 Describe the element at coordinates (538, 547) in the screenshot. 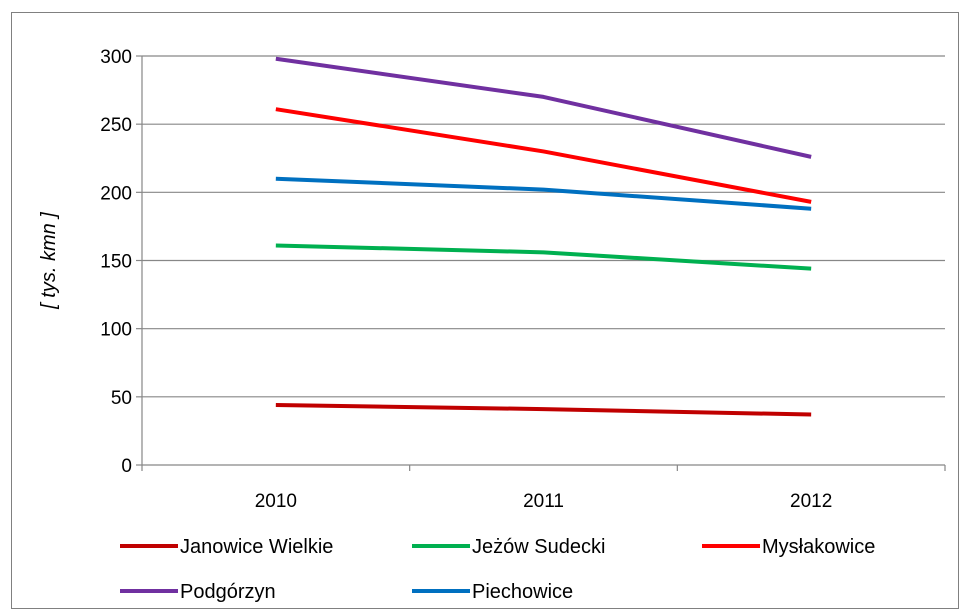

I see `legend-label: Jeżów Sudecki` at that location.